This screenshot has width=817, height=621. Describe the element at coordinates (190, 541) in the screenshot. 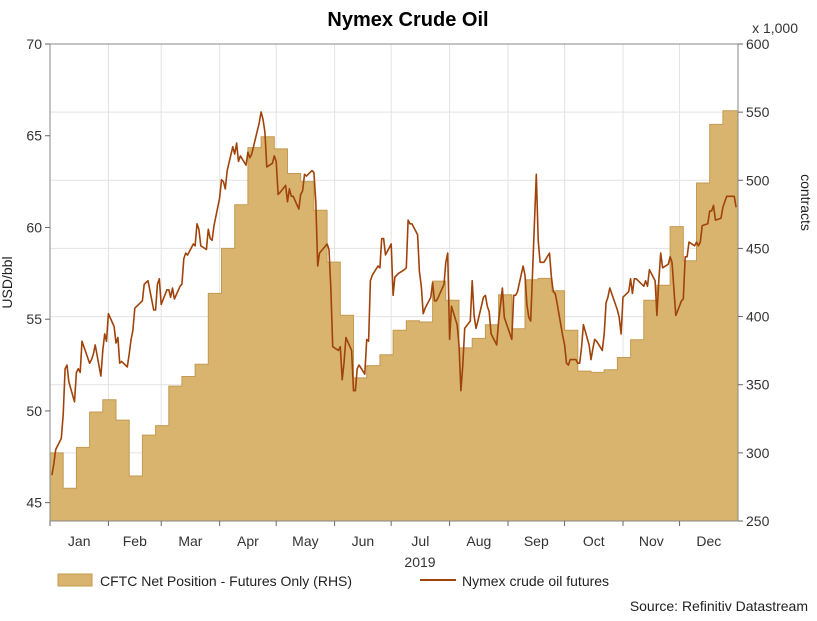

I see `x-tick-label: Mar` at that location.